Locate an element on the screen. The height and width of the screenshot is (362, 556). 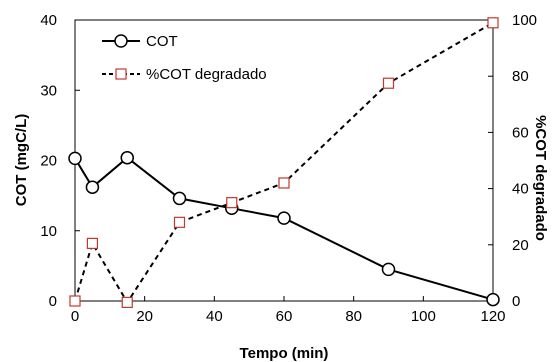
x-axis-title: Tempo (min) is located at coordinates (284, 353).